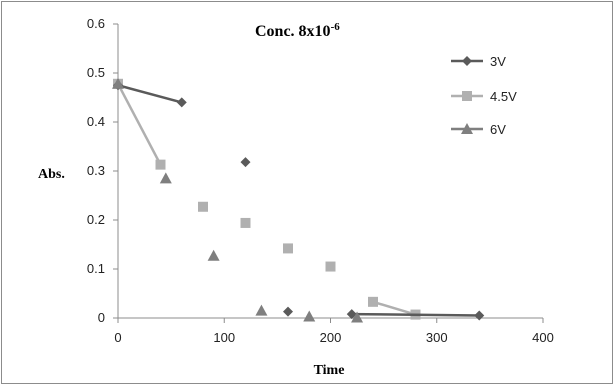  What do you see at coordinates (498, 61) in the screenshot?
I see `legend-label: 3V` at bounding box center [498, 61].